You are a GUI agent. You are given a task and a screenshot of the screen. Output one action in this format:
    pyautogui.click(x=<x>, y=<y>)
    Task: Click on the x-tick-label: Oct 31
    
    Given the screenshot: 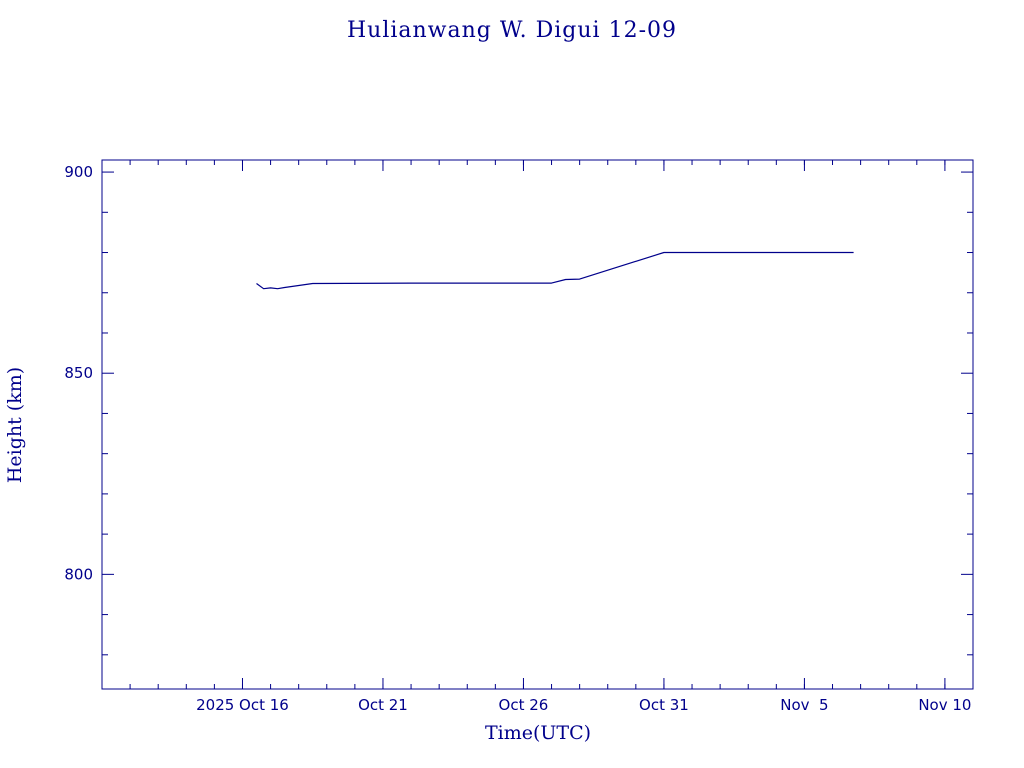 What is the action you would take?
    pyautogui.click(x=664, y=705)
    